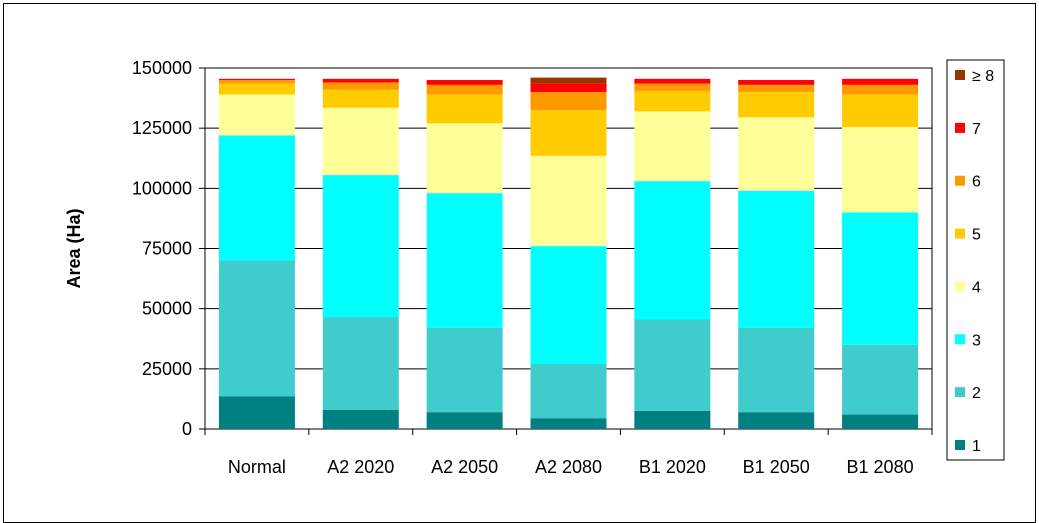 The height and width of the screenshot is (523, 1039). I want to click on x-category-label: A2 2020, so click(360, 467).